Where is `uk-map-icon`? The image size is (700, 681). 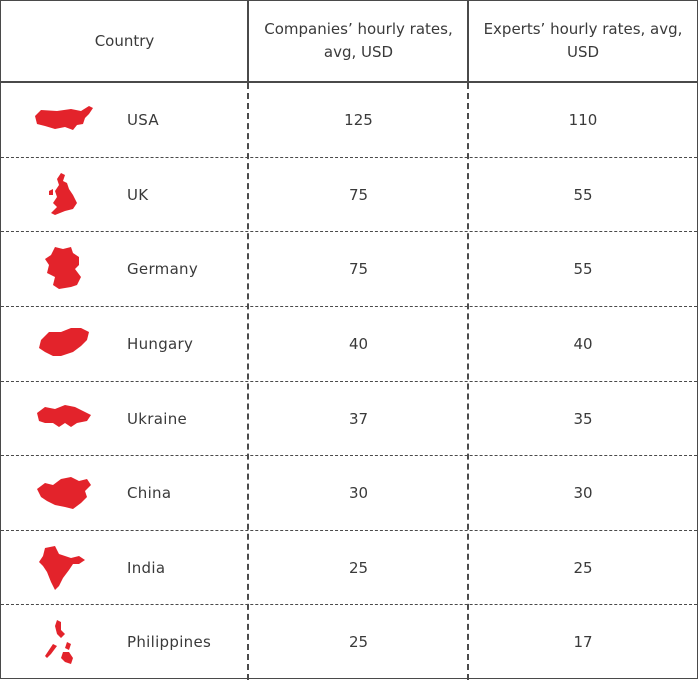
uk-map-icon is located at coordinates (63, 195).